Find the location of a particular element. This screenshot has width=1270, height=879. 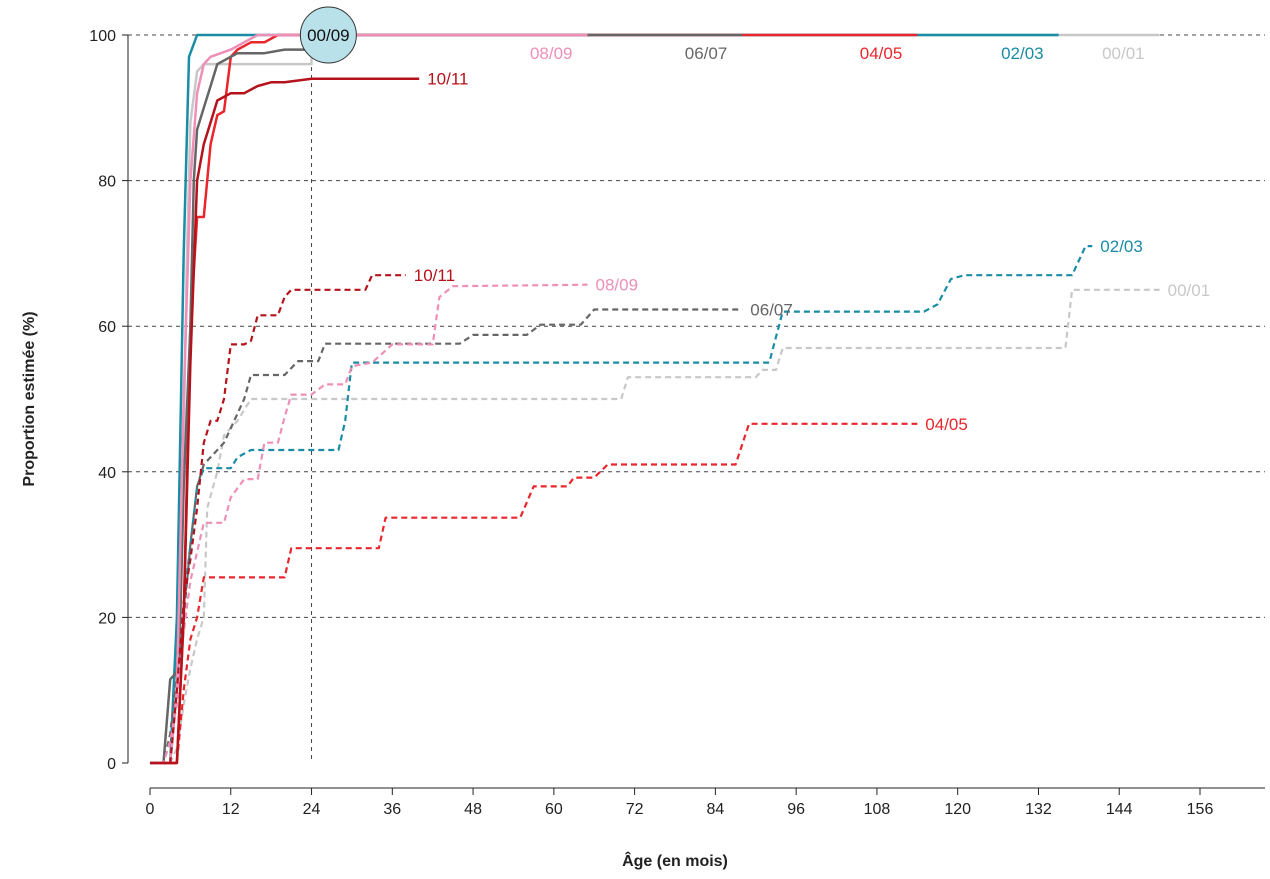

x-tick-label-60: 60 is located at coordinates (554, 809).